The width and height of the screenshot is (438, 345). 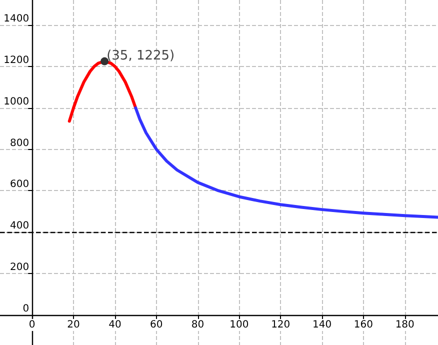 I want to click on y-tick-label: 800, so click(x=20, y=143).